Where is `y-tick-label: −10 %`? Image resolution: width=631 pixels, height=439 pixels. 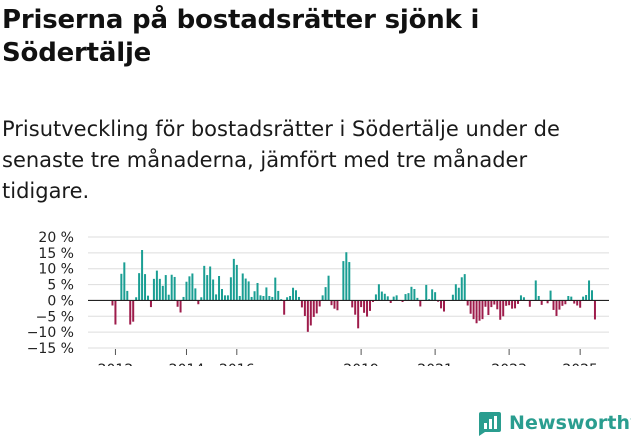 y-tick-label: −10 % is located at coordinates (50, 333).